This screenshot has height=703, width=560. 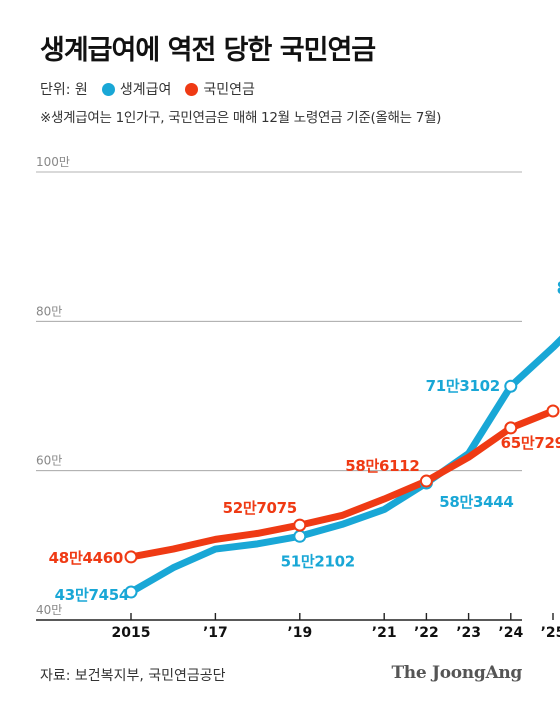 What do you see at coordinates (530, 443) in the screenshot?
I see `data-label-national-pension: 65만7295` at bounding box center [530, 443].